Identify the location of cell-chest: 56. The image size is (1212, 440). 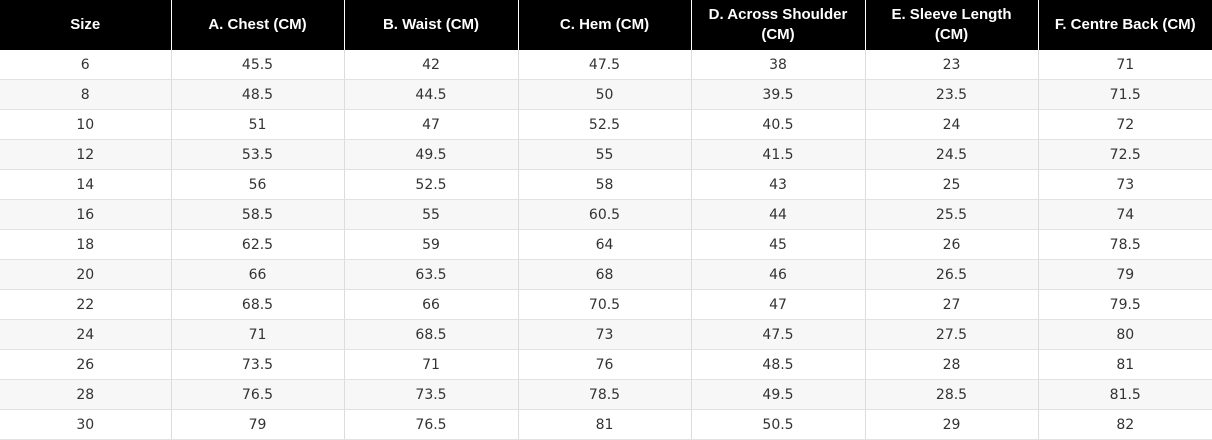
(257, 184).